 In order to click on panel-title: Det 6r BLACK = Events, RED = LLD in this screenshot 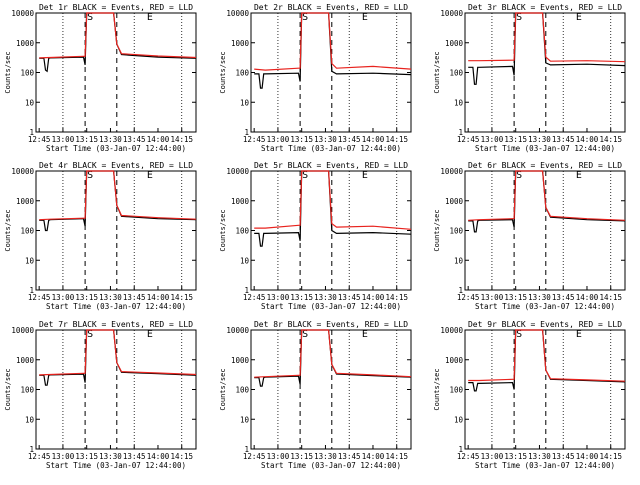, I will do `click(545, 165)`.